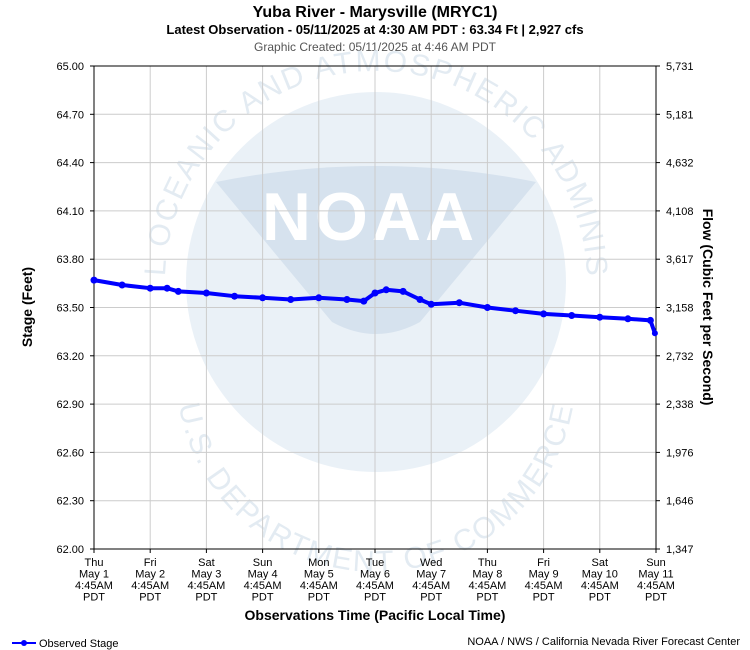 This screenshot has width=750, height=650. I want to click on y-tick-label: 62.00, so click(70, 550).